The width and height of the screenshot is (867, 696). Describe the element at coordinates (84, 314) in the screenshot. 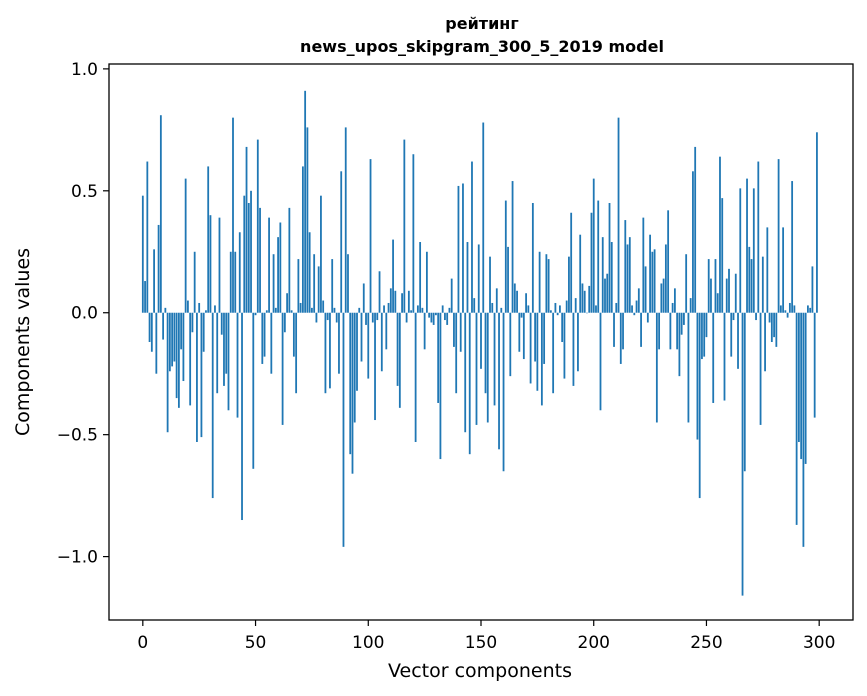

I see `y-tick-label: 0.0` at that location.